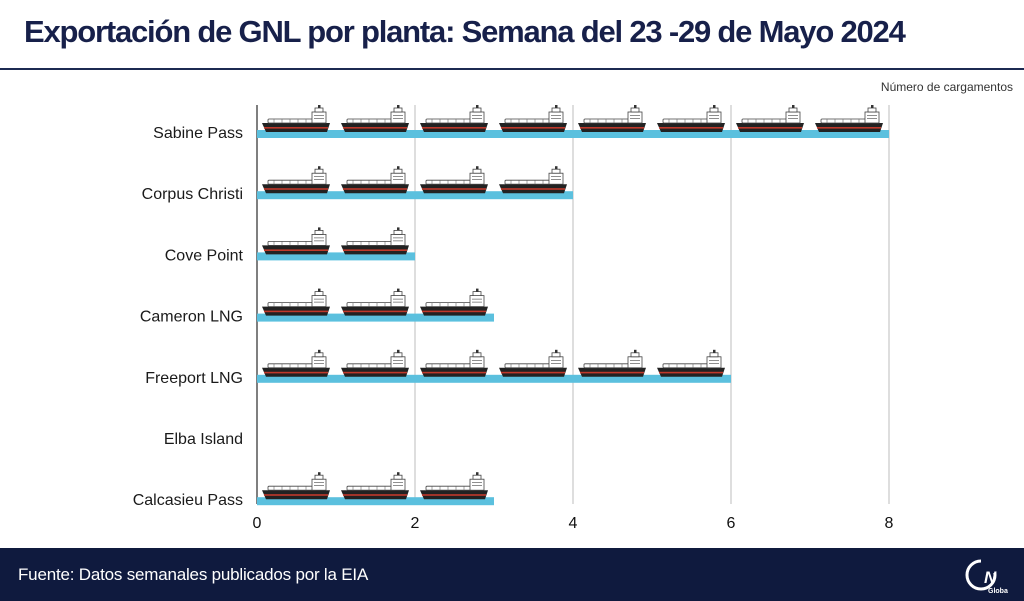 Image resolution: width=1024 pixels, height=601 pixels. Describe the element at coordinates (198, 133) in the screenshot. I see `category-label: Sabine Pass` at that location.